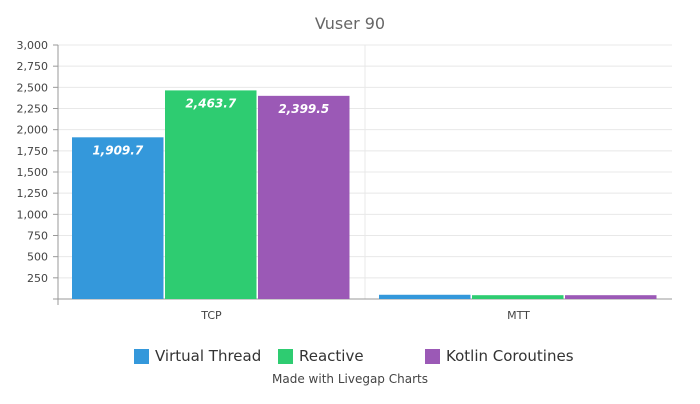 This screenshot has height=404, width=700. I want to click on legend-swatch-kotlin-coroutines, so click(432, 356).